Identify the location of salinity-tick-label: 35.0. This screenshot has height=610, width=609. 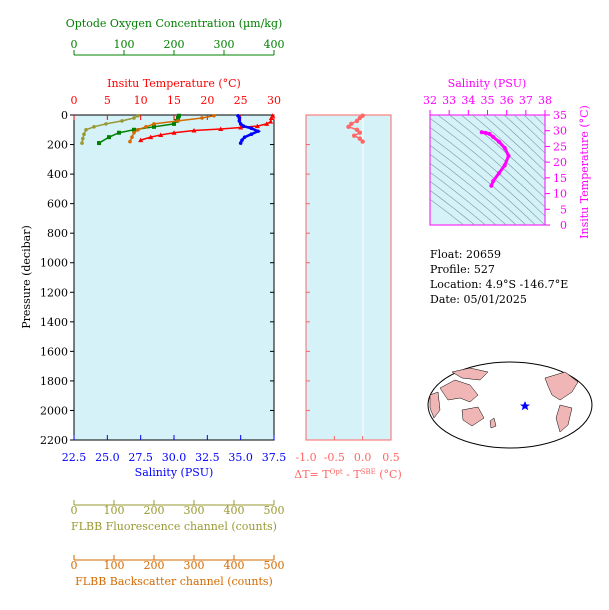
(240, 457).